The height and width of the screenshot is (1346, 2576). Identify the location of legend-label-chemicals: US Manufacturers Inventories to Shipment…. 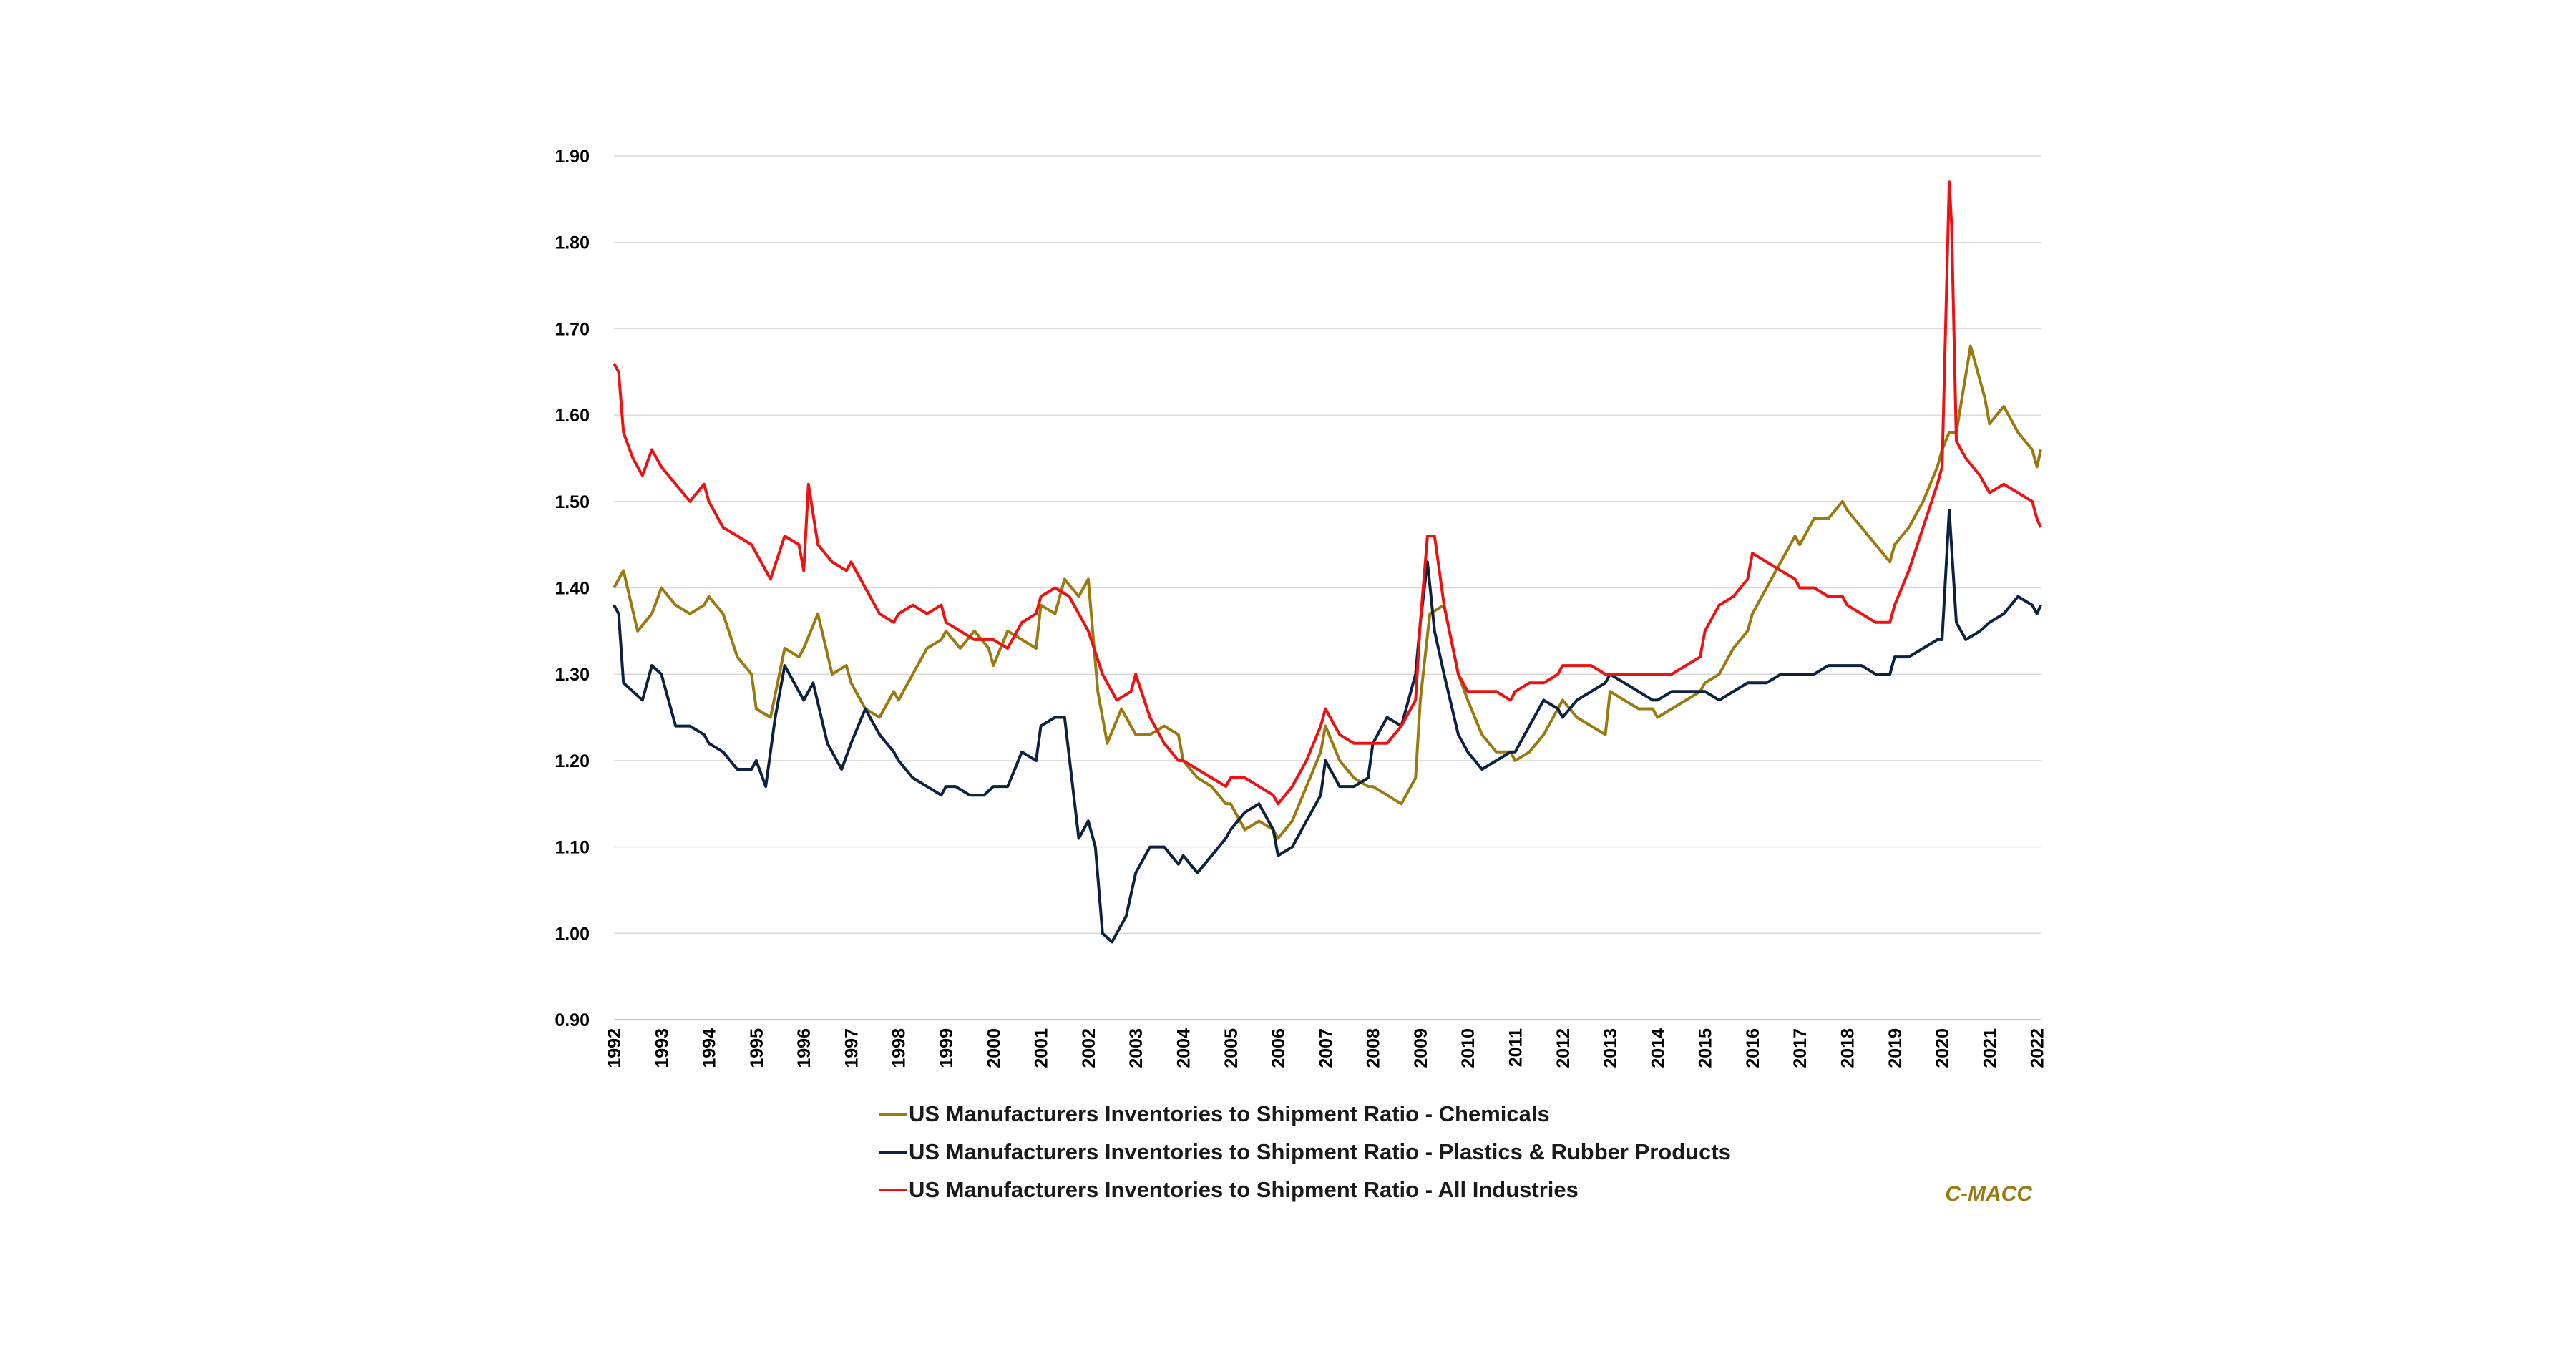
(1229, 1113).